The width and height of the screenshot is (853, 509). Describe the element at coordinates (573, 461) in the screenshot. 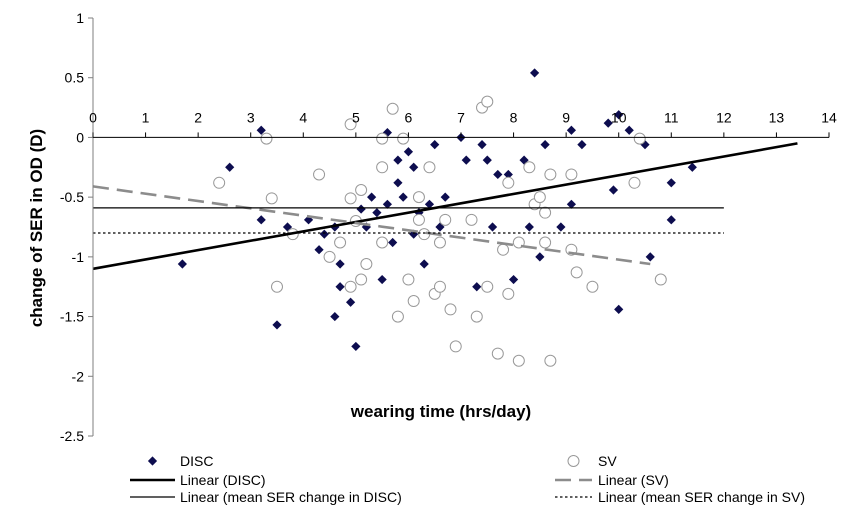

I see `legend-sv-marker` at that location.